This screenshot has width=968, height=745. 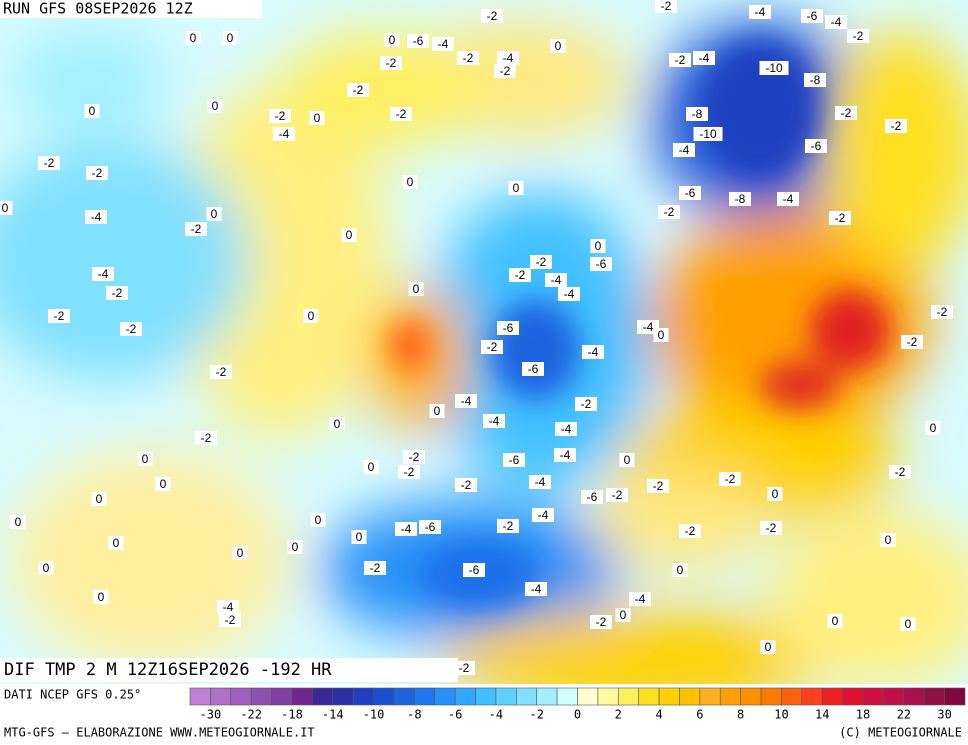 What do you see at coordinates (740, 715) in the screenshot?
I see `legend-tick-label: 8` at bounding box center [740, 715].